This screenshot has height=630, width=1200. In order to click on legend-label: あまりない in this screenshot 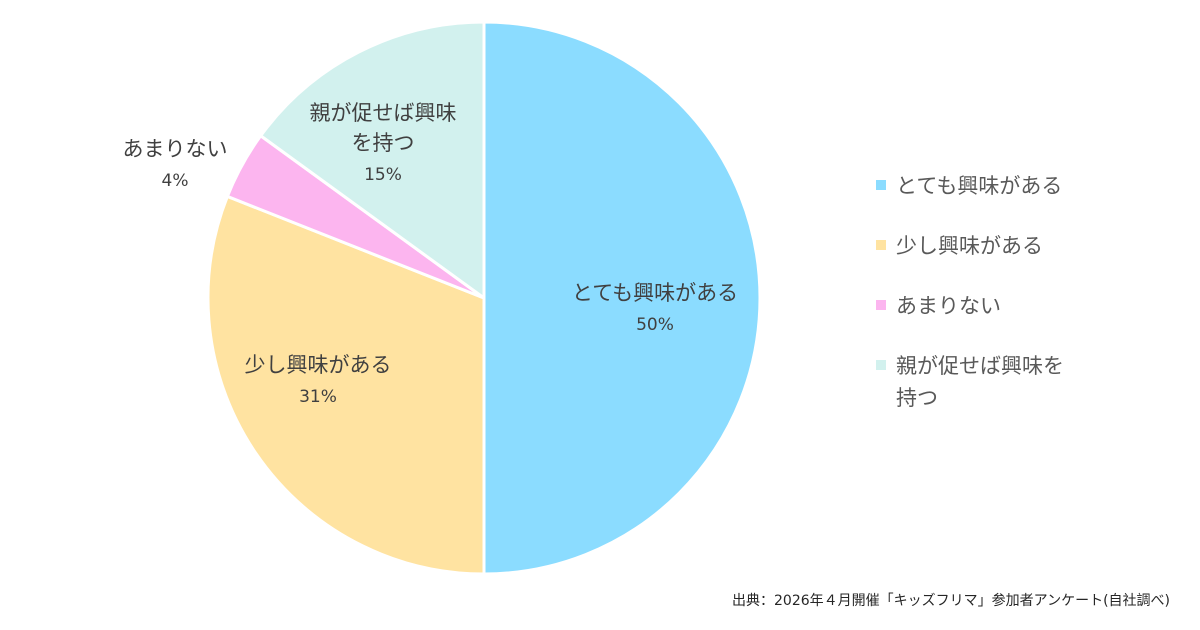, I will do `click(948, 306)`.